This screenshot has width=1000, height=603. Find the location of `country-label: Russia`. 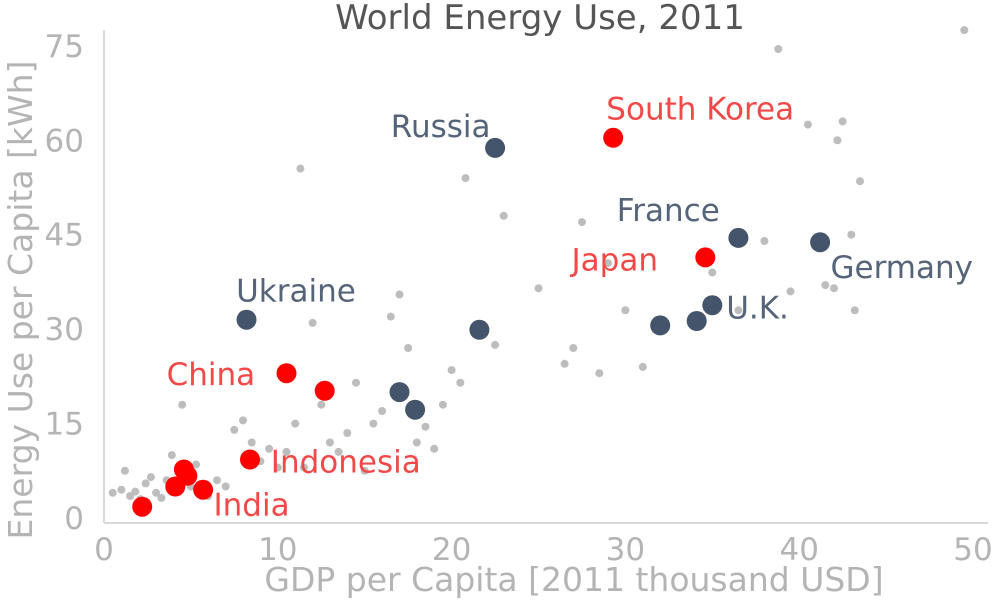

country-label: Russia is located at coordinates (441, 127).